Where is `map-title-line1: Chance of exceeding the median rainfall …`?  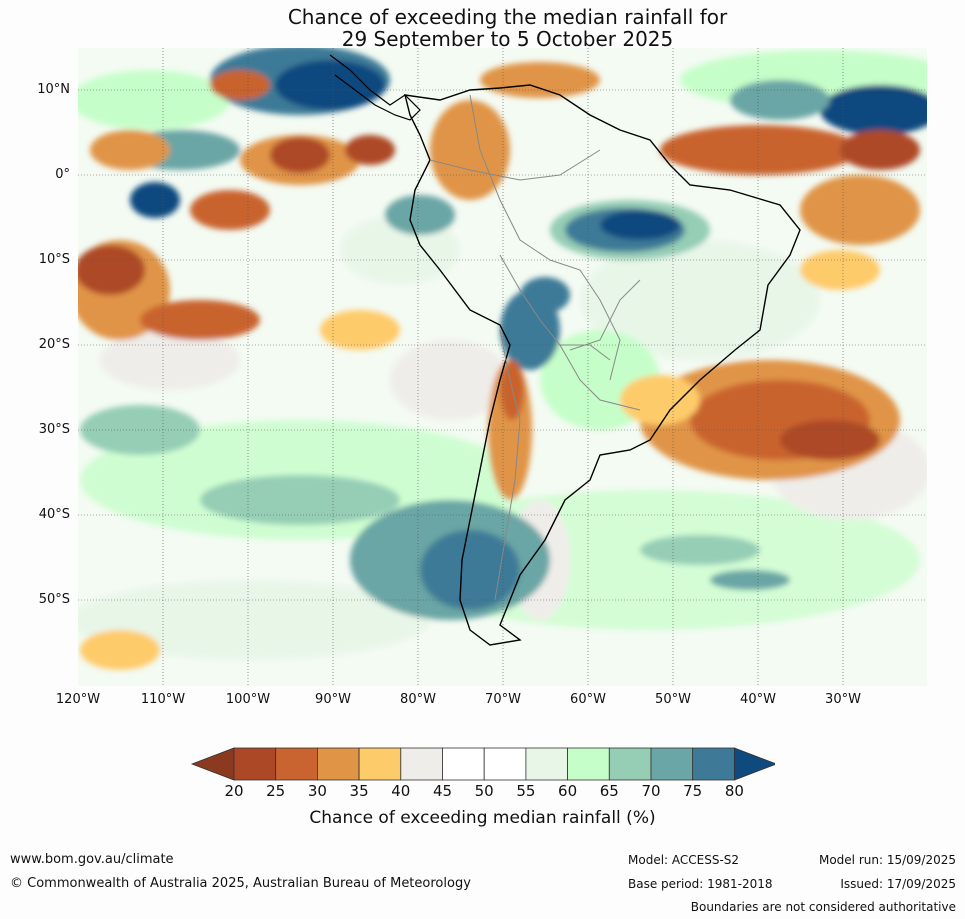
map-title-line1: Chance of exceeding the median rainfall … is located at coordinates (507, 17).